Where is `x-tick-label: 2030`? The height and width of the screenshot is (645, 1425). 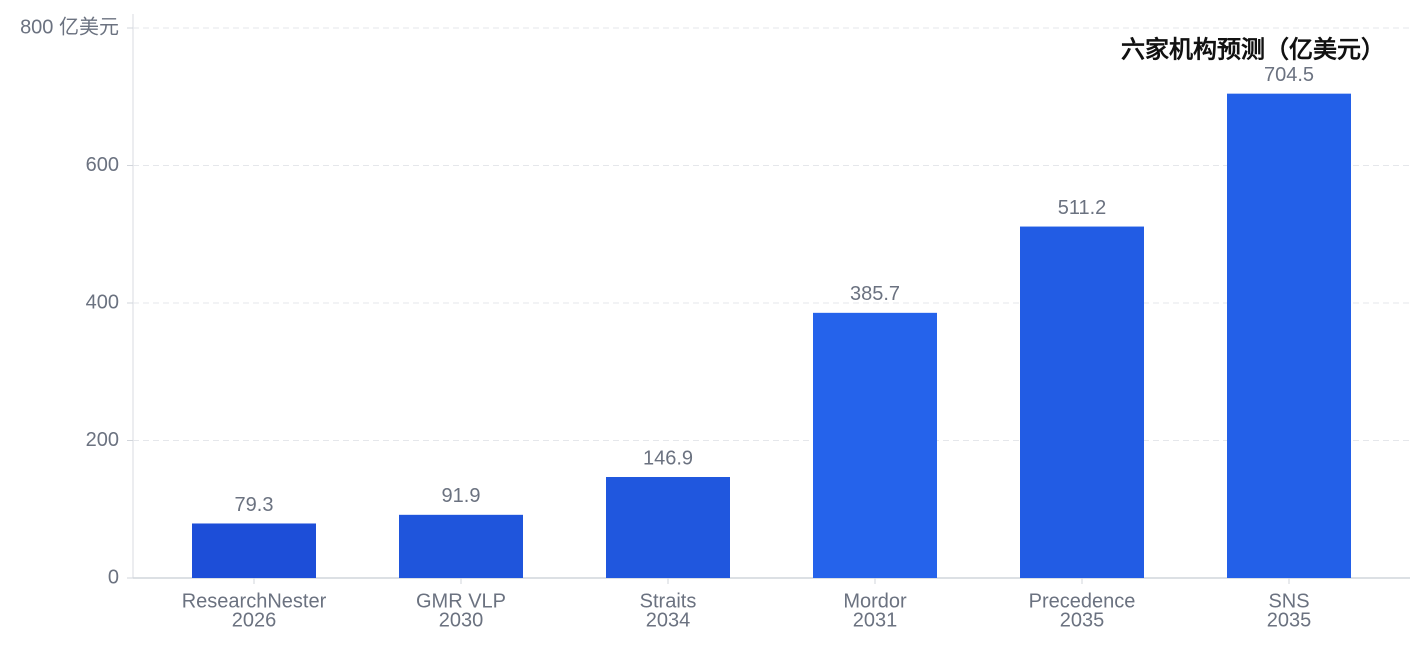 x-tick-label: 2030 is located at coordinates (461, 620).